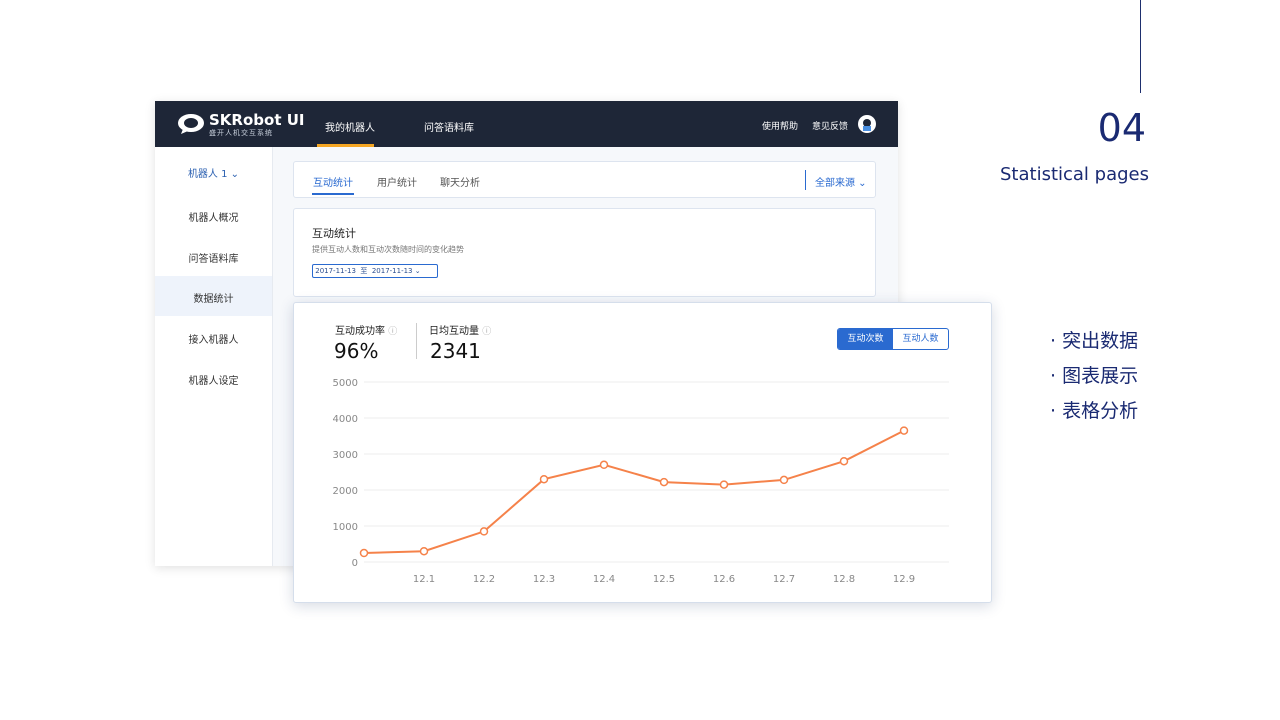 This screenshot has width=1280, height=720. What do you see at coordinates (345, 383) in the screenshot?
I see `y-tick-label: 5000` at bounding box center [345, 383].